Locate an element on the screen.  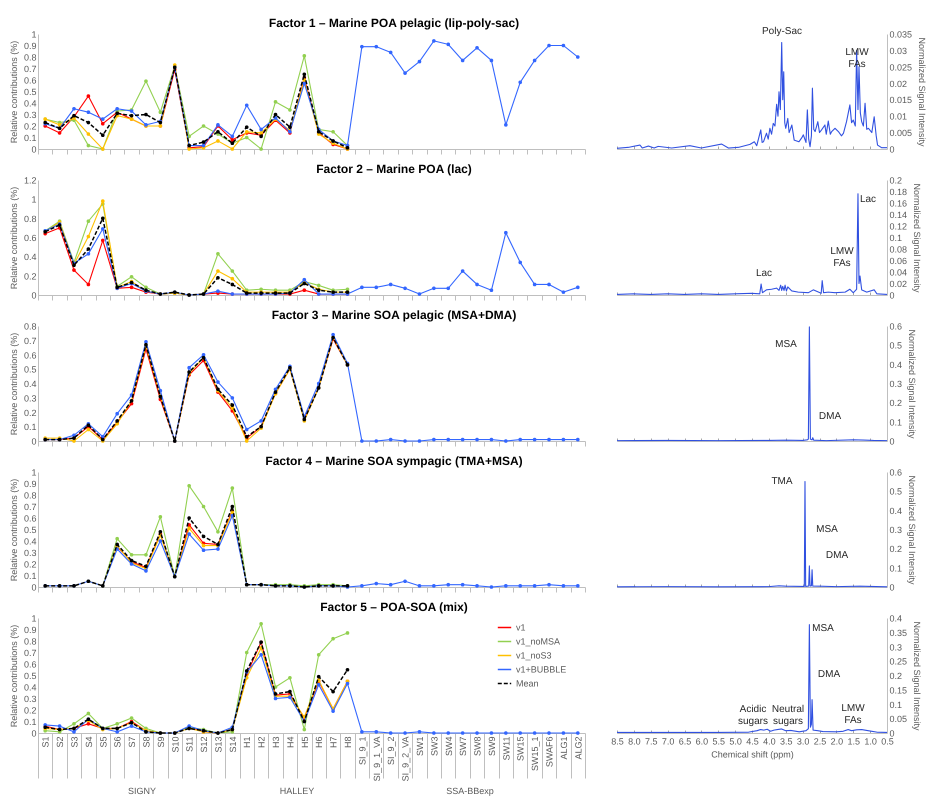
y-tick-label: 0.035 is located at coordinates (901, 35).